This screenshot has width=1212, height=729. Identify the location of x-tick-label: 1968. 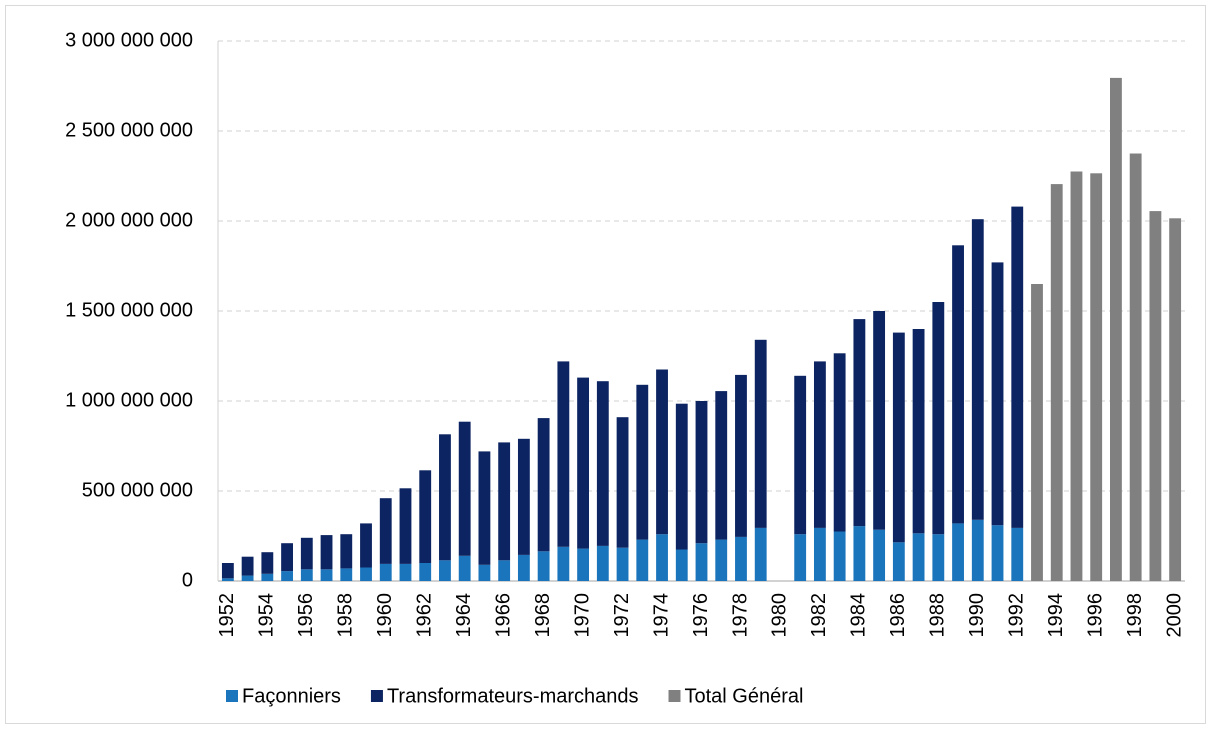
(543, 615).